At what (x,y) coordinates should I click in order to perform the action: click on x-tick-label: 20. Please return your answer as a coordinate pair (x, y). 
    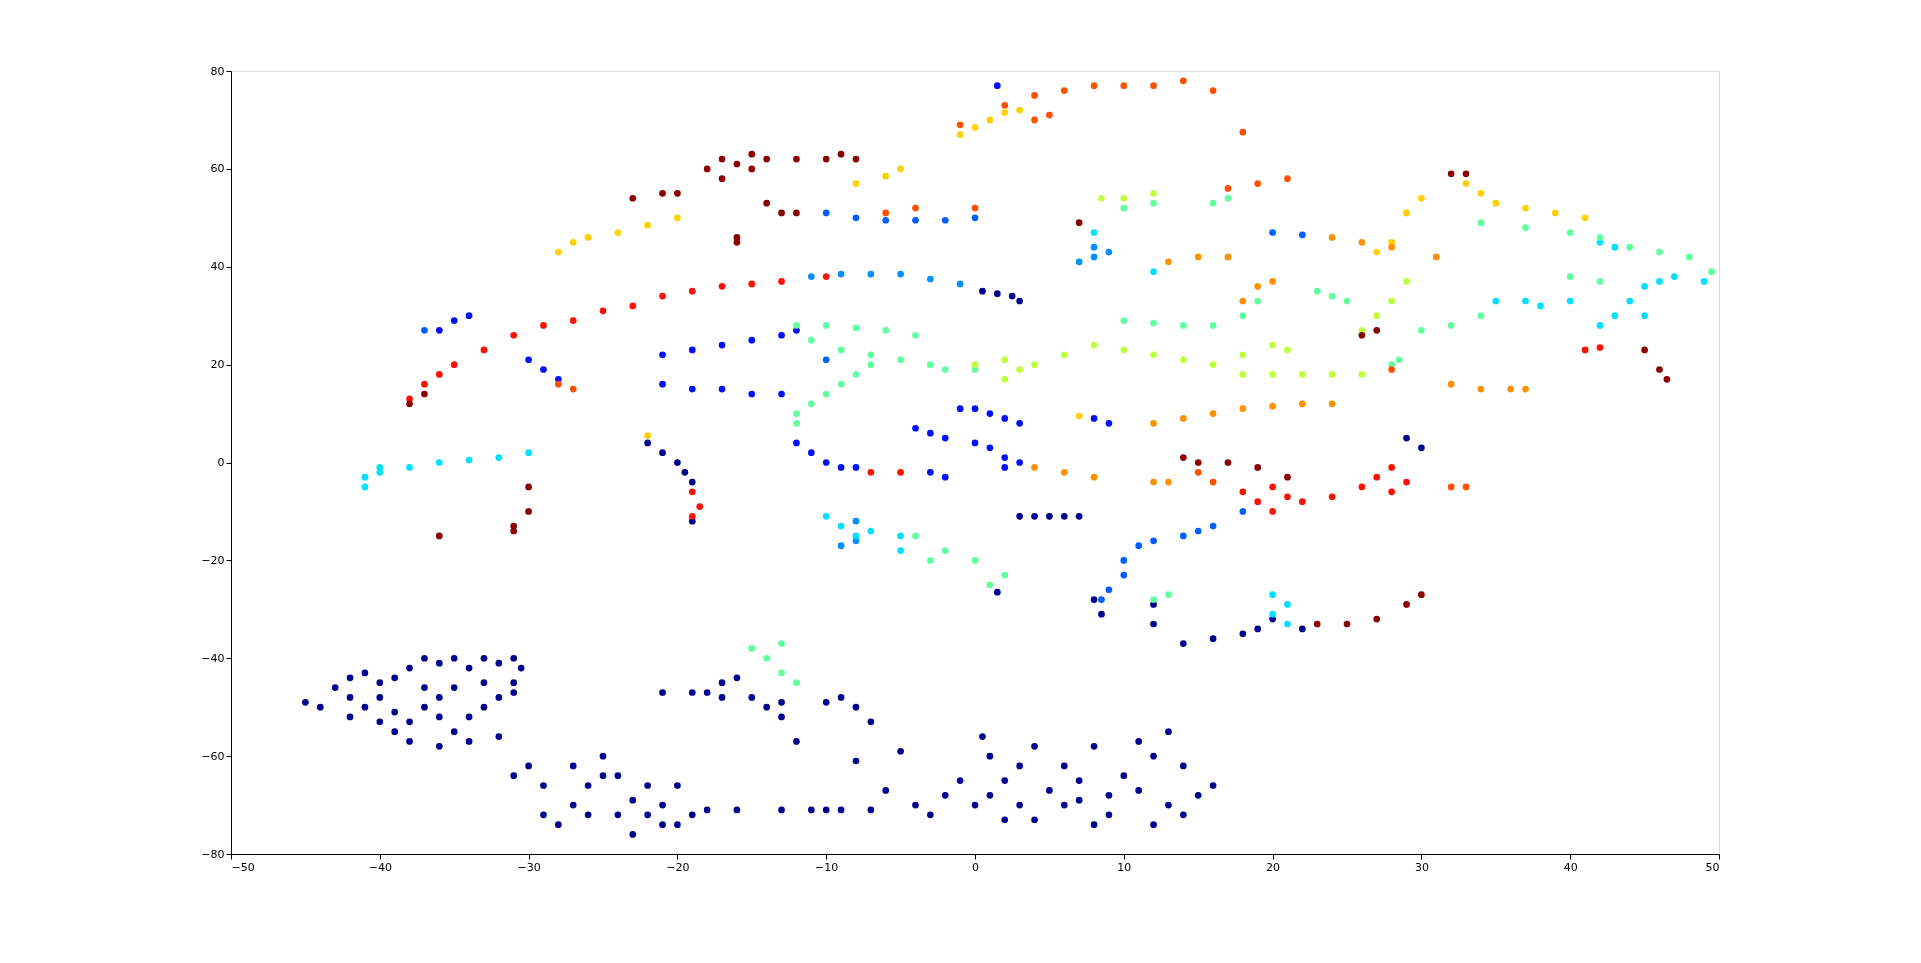
    Looking at the image, I should click on (1273, 867).